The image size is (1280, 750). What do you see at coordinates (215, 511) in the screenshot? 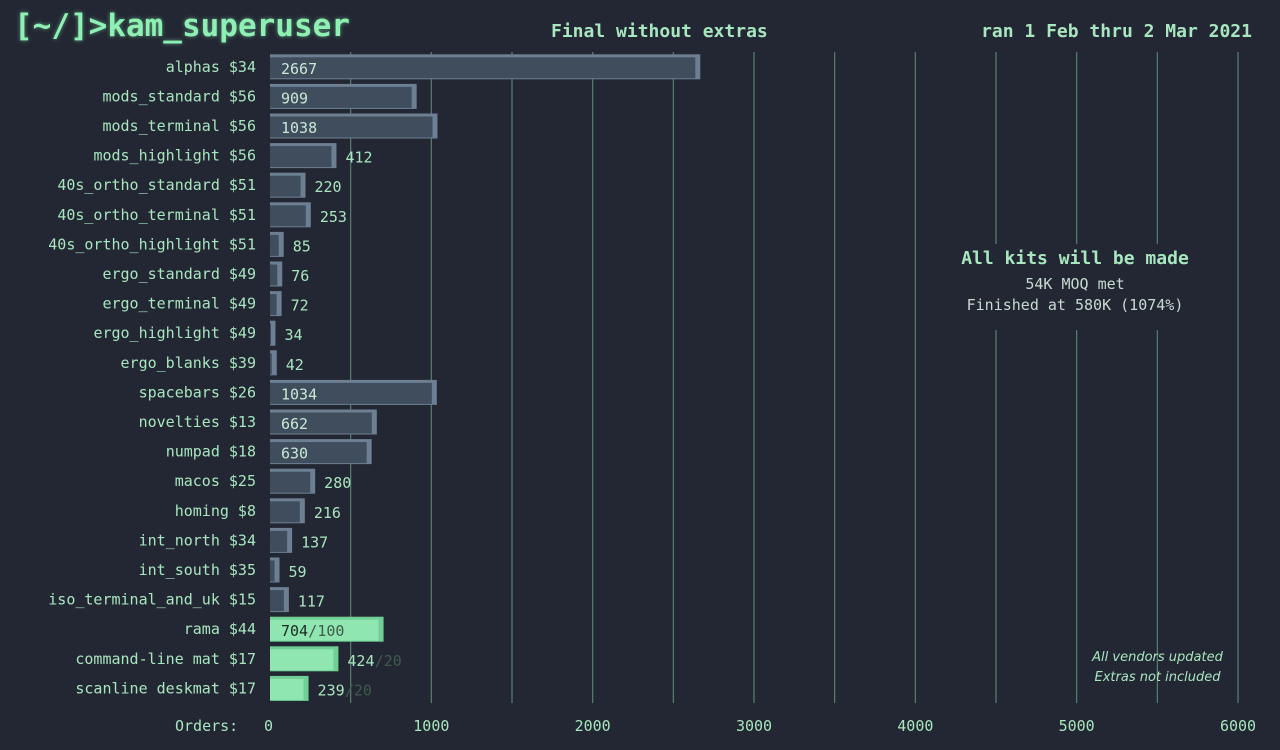
I see `category-label: homing $8` at bounding box center [215, 511].